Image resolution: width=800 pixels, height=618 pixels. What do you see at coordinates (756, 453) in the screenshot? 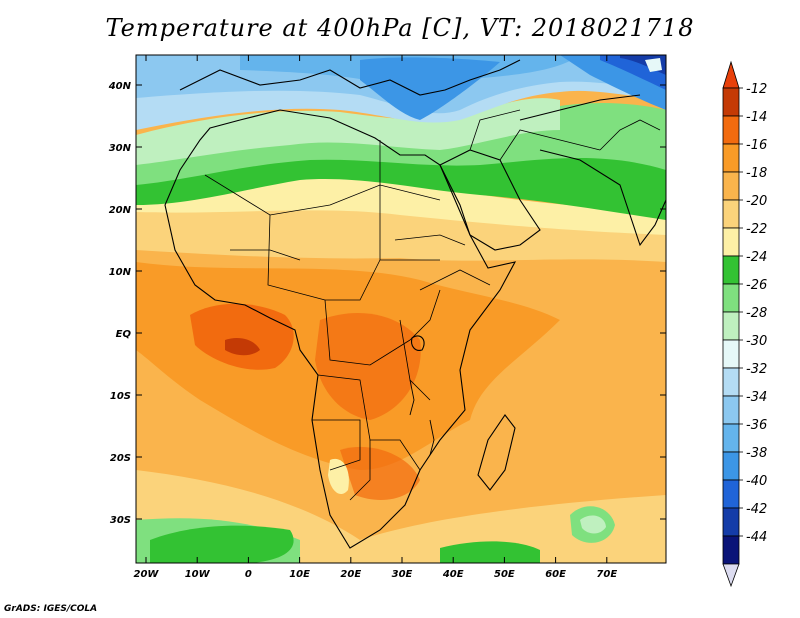
I see `colorbar-label: -38` at bounding box center [756, 453].